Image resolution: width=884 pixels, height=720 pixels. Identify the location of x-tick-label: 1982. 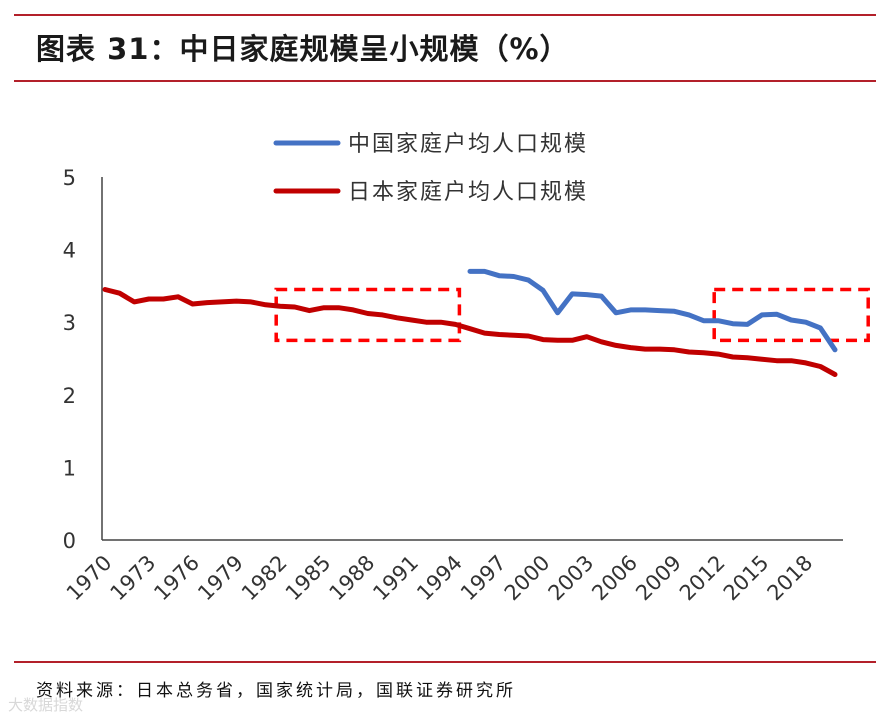
(264, 578).